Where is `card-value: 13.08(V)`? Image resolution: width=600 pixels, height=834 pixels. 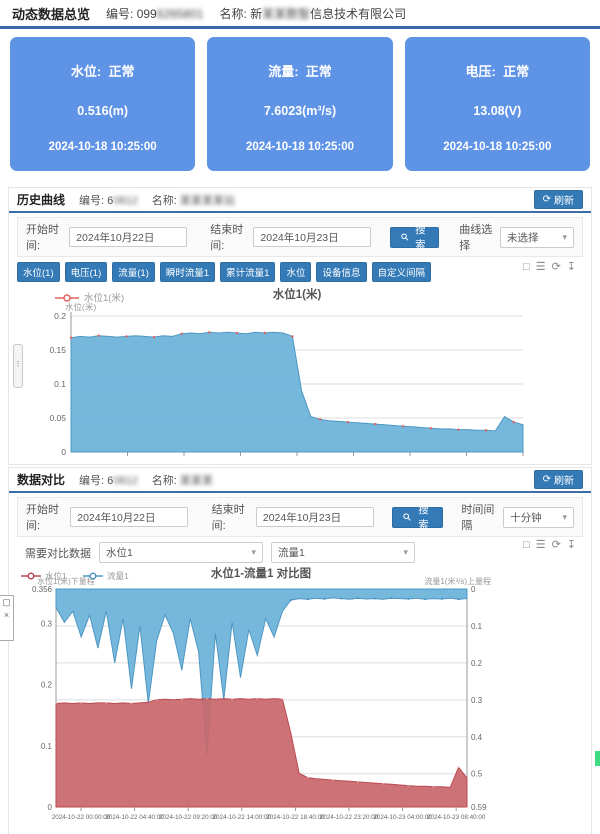
card-value: 13.08(V) is located at coordinates (497, 110).